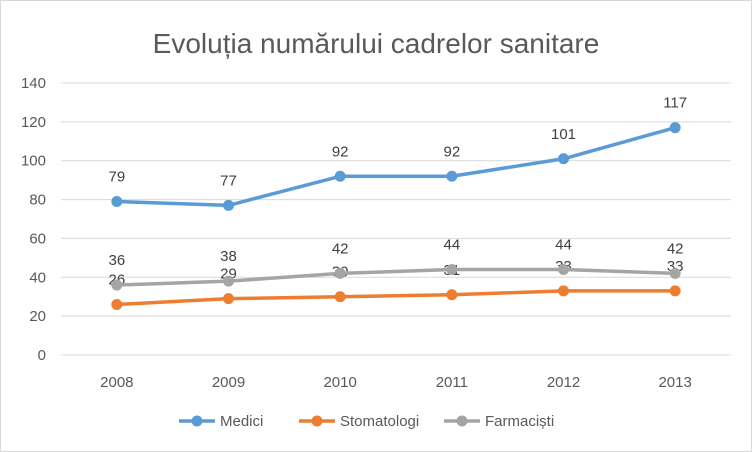 The width and height of the screenshot is (752, 452). Describe the element at coordinates (37, 200) in the screenshot. I see `y-tick-label: 80` at that location.